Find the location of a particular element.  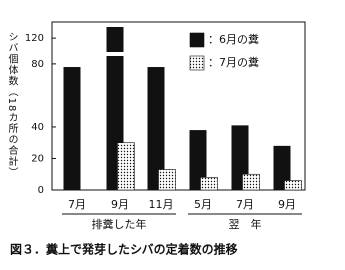

y-tick-label: 120 is located at coordinates (34, 38).